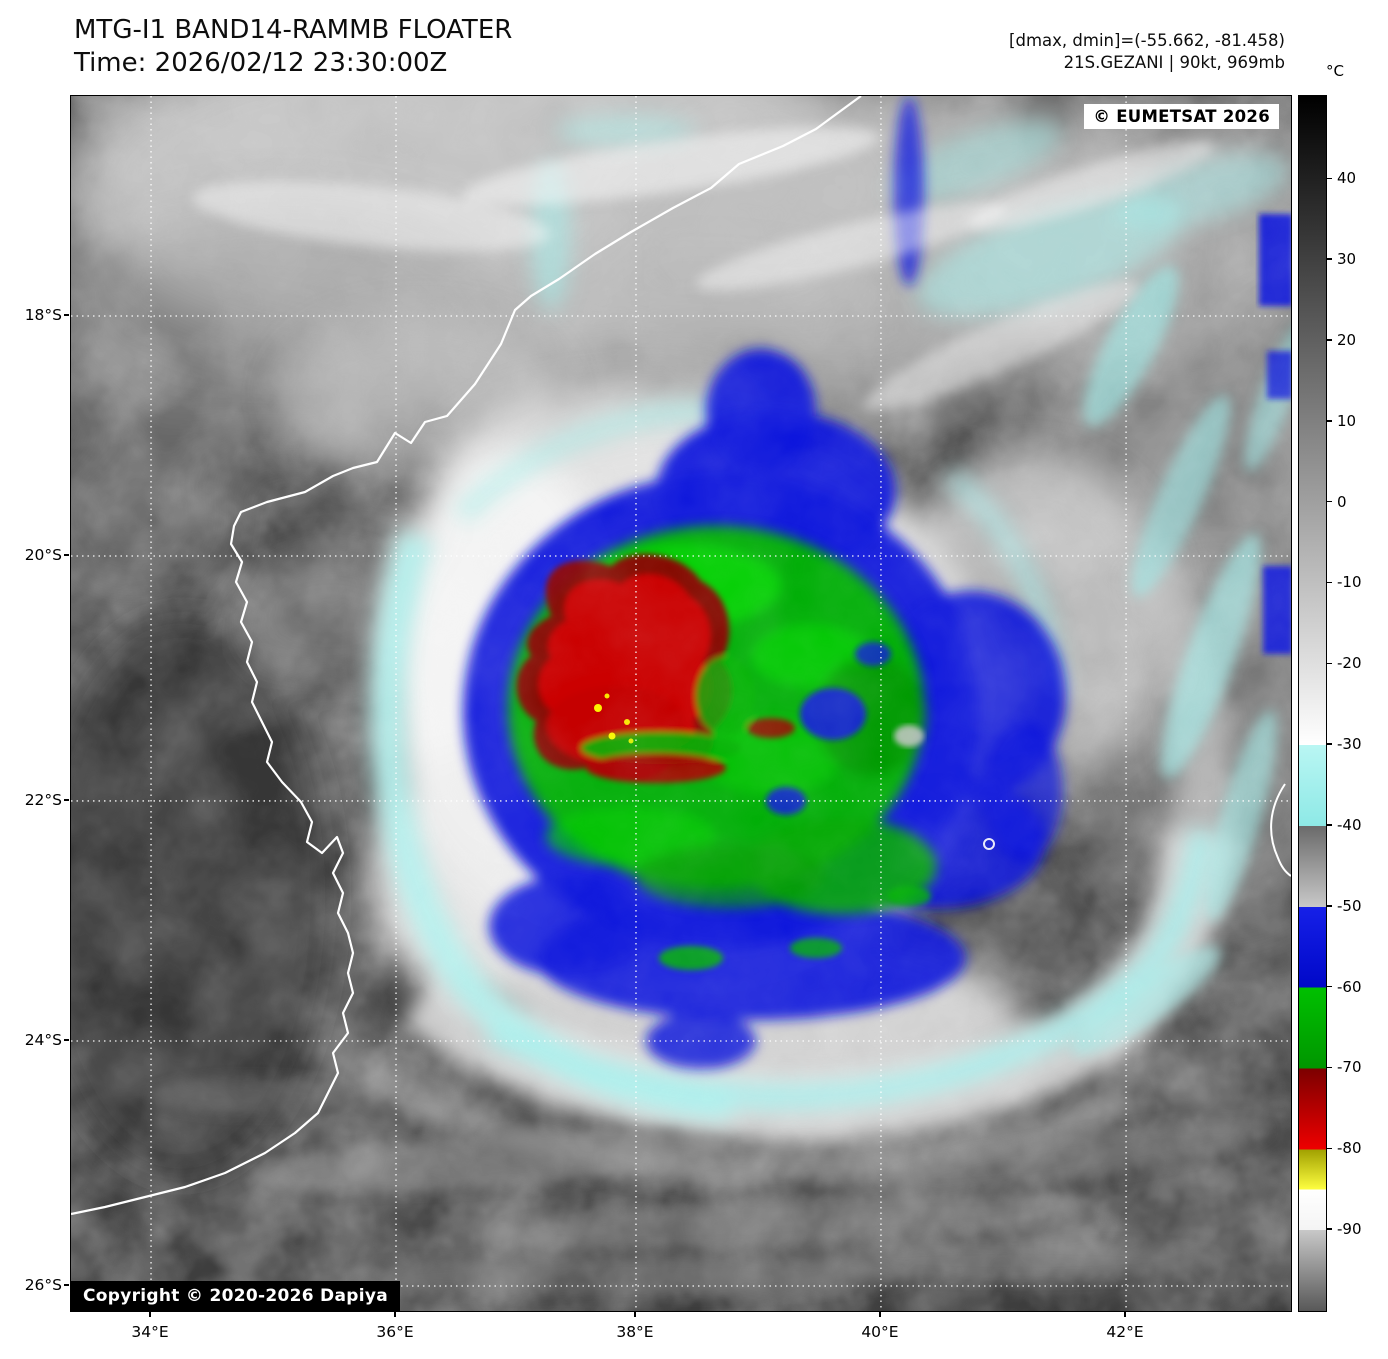 The width and height of the screenshot is (1388, 1359). Describe the element at coordinates (1347, 339) in the screenshot. I see `colorbar-tick-label: 20` at that location.